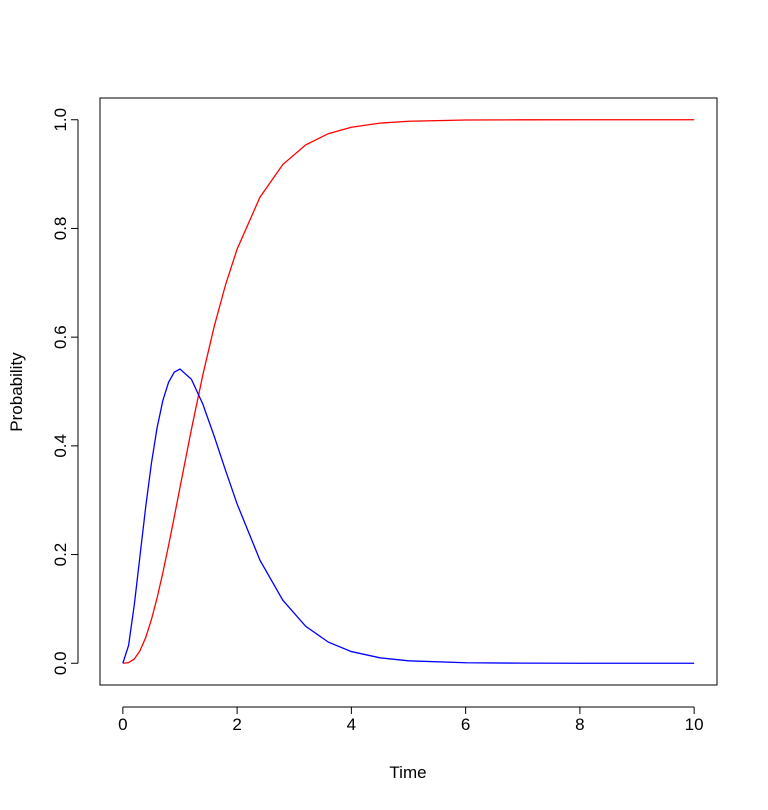 This screenshot has width=768, height=810. Describe the element at coordinates (60, 663) in the screenshot. I see `y-tick-label: 0.0` at that location.